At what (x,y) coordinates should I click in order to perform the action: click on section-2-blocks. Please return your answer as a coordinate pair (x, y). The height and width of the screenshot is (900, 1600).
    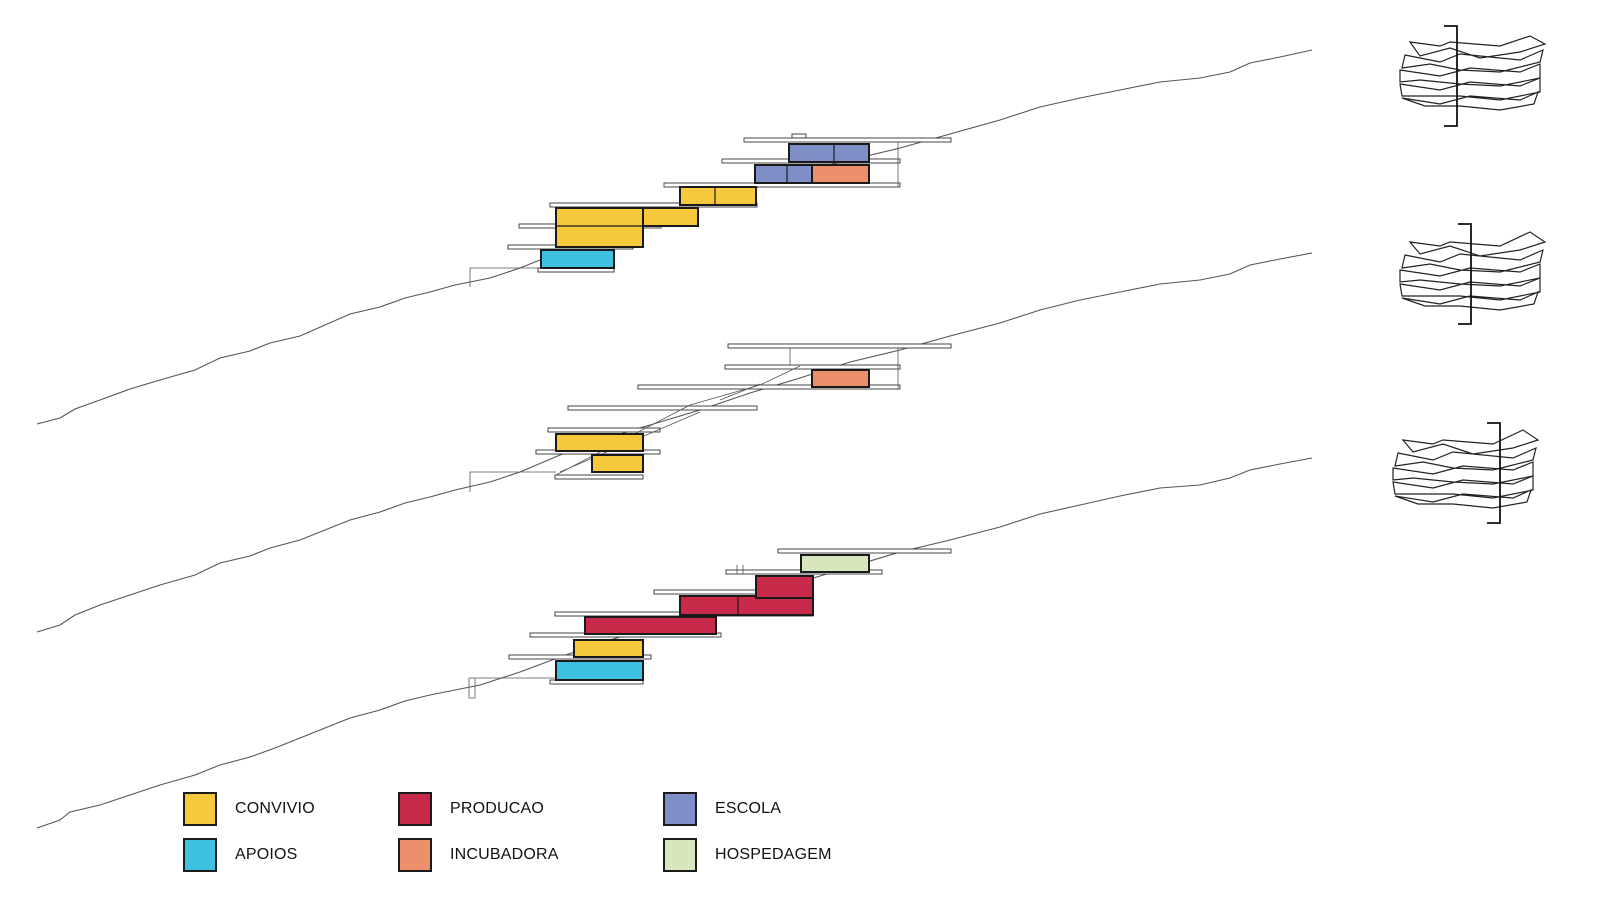
    Looking at the image, I should click on (712, 421).